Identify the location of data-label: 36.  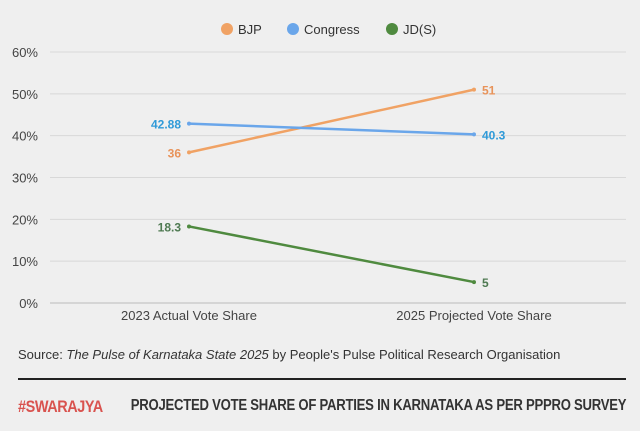
(175, 153).